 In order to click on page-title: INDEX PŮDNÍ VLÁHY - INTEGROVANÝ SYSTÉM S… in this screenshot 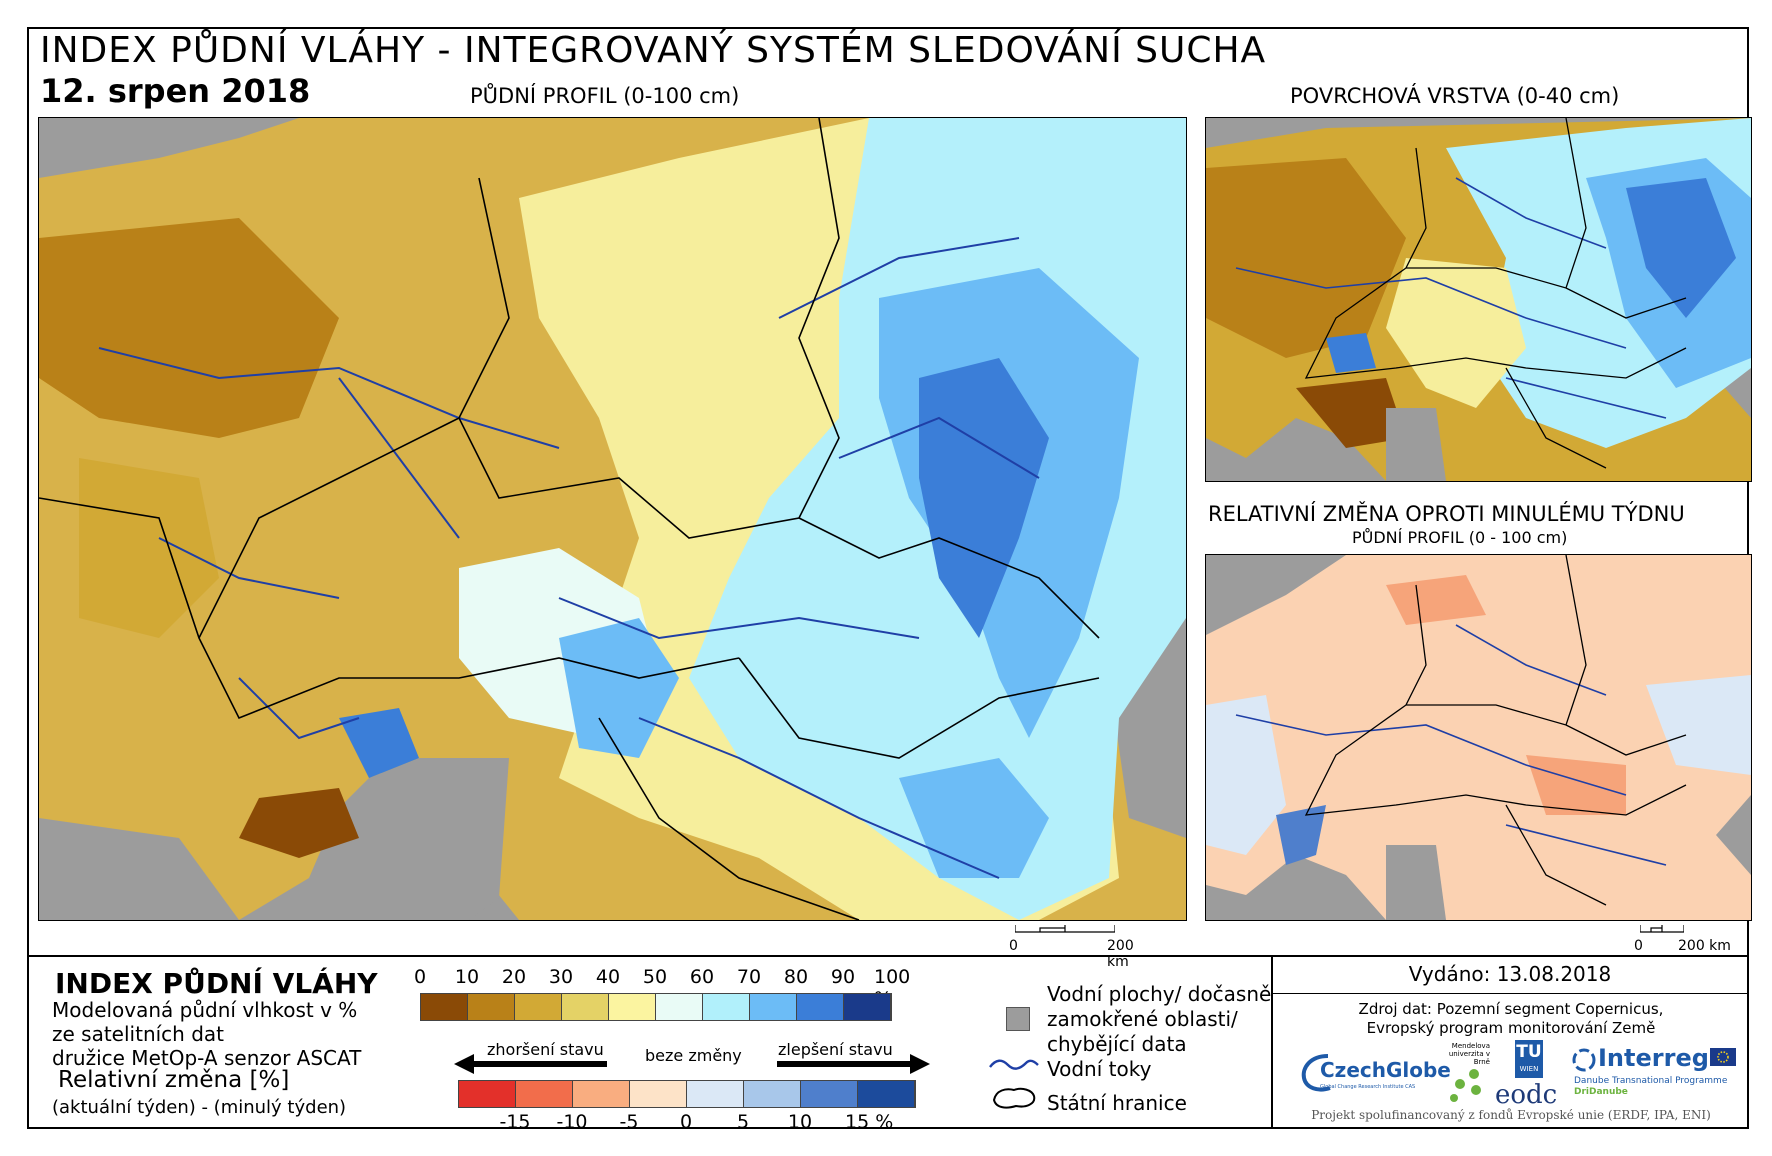, I will do `click(653, 50)`.